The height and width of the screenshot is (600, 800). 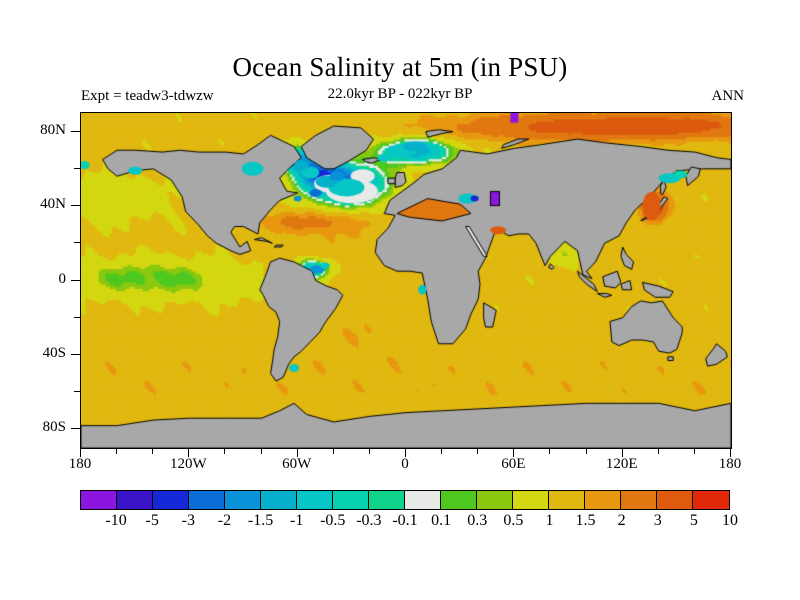 What do you see at coordinates (657, 520) in the screenshot?
I see `colorbar-tick-label: 3` at bounding box center [657, 520].